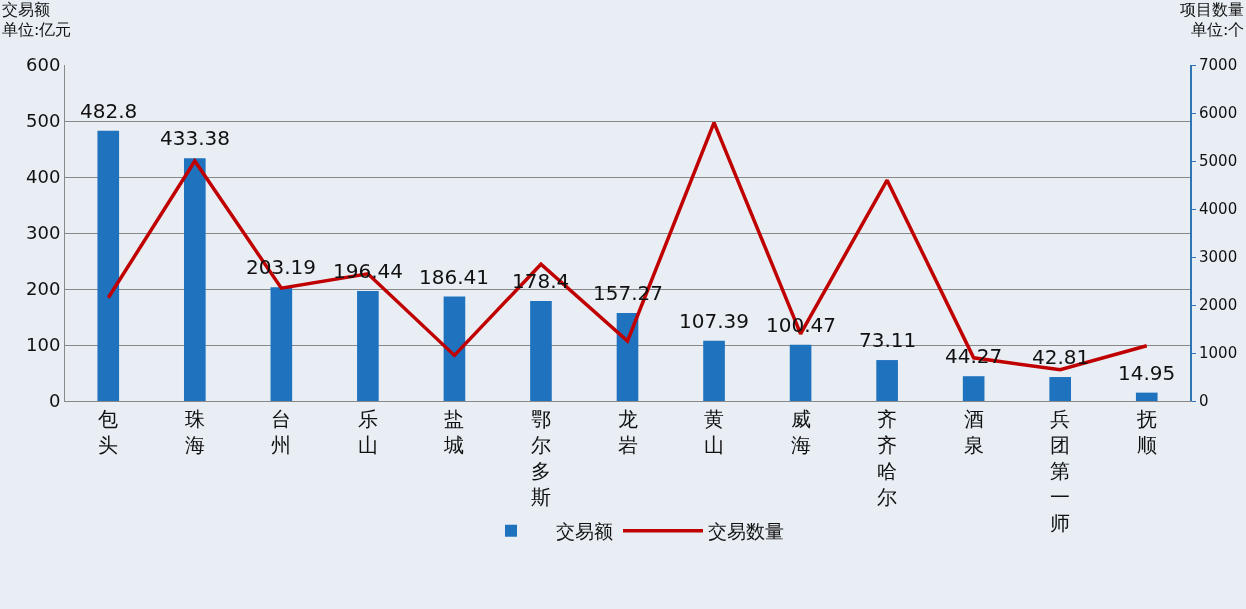 This screenshot has width=1246, height=609. What do you see at coordinates (43, 177) in the screenshot?
I see `y-tick-label: 400` at bounding box center [43, 177].